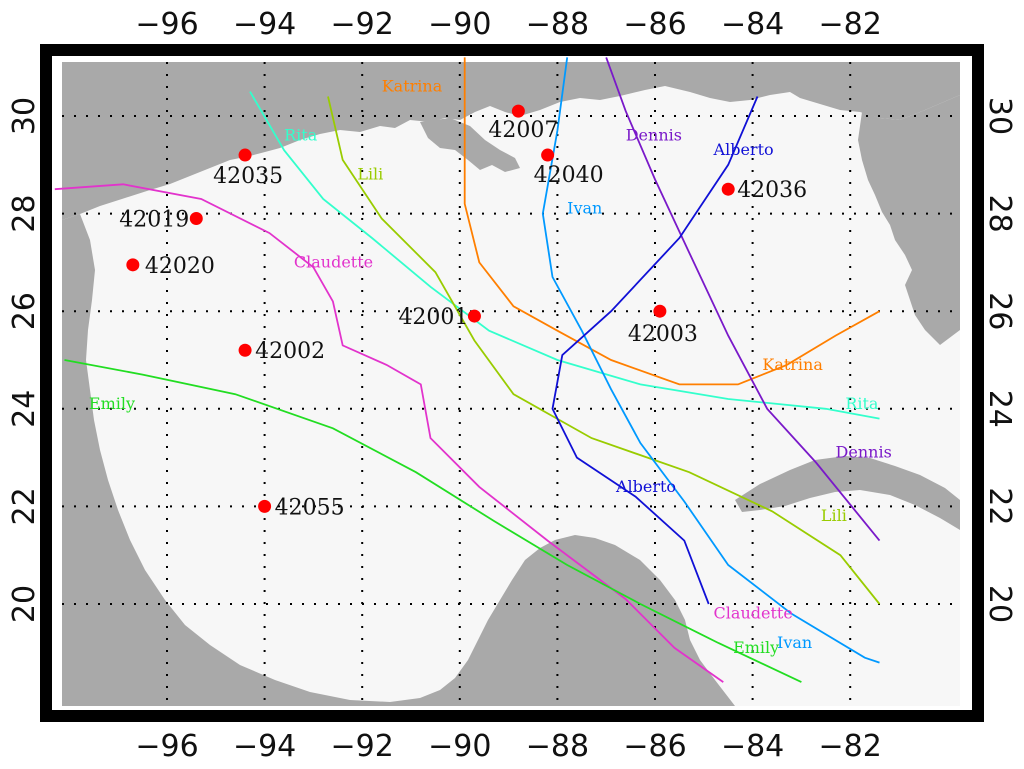 This screenshot has width=1024, height=769. I want to click on lon-tick-label-bottom: −82, so click(850, 746).